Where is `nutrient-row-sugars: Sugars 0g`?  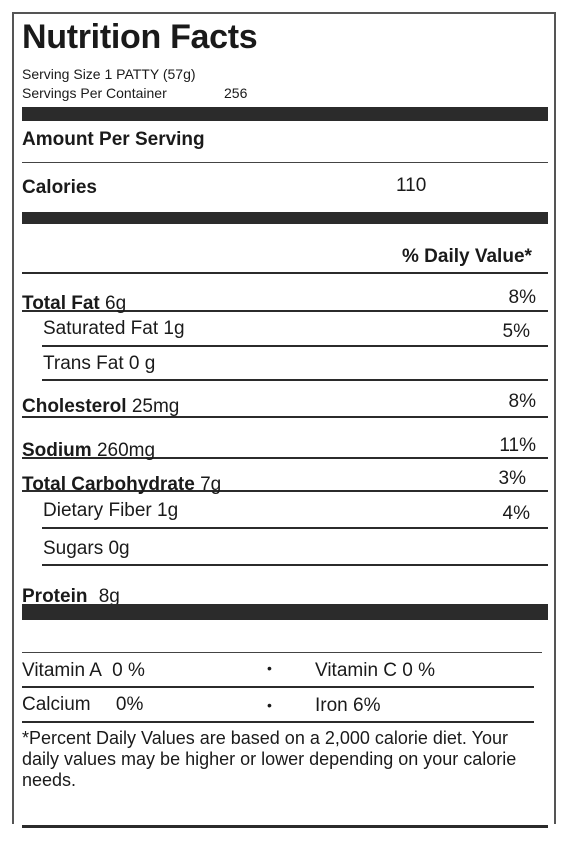
nutrient-row-sugars: Sugars 0g is located at coordinates (86, 549).